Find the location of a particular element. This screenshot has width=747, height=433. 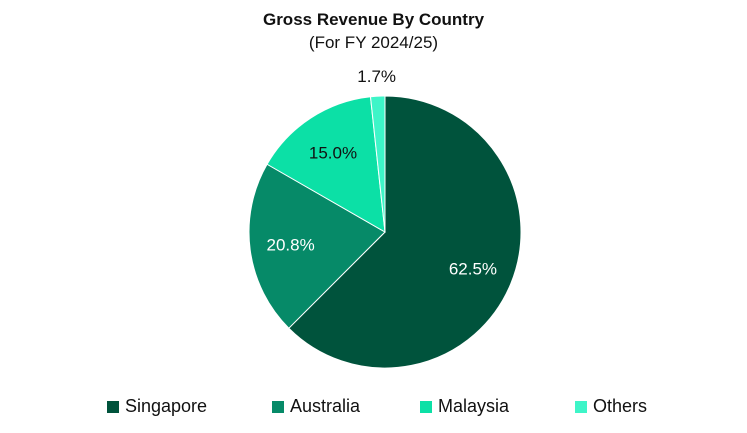

legend-item-others: Others is located at coordinates (611, 406).